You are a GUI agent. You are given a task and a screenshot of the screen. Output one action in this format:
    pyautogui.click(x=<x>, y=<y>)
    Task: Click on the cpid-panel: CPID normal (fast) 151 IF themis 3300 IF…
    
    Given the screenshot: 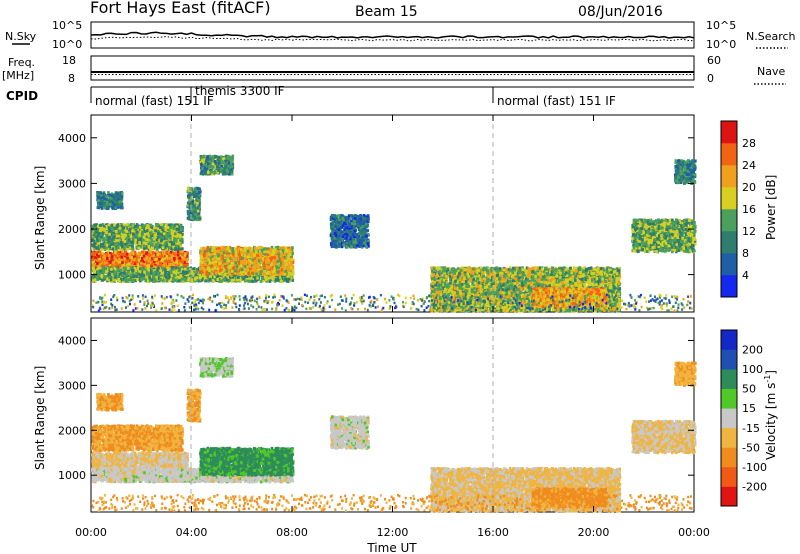 What is the action you would take?
    pyautogui.click(x=350, y=96)
    